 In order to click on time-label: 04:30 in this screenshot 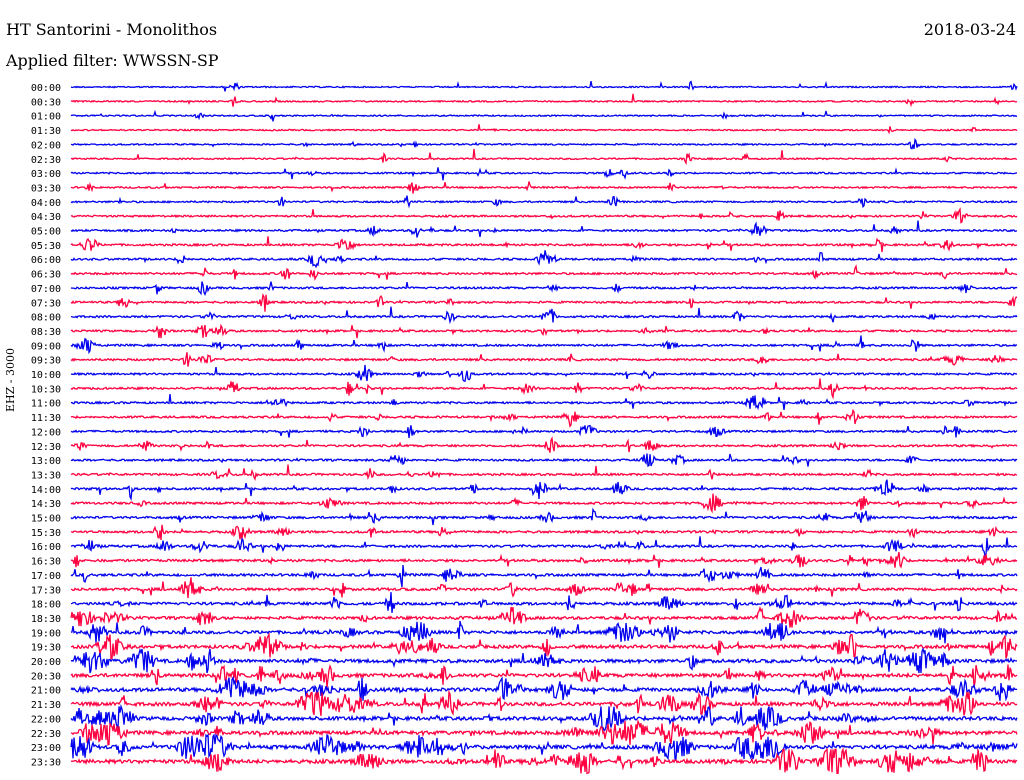, I will do `click(46, 217)`.